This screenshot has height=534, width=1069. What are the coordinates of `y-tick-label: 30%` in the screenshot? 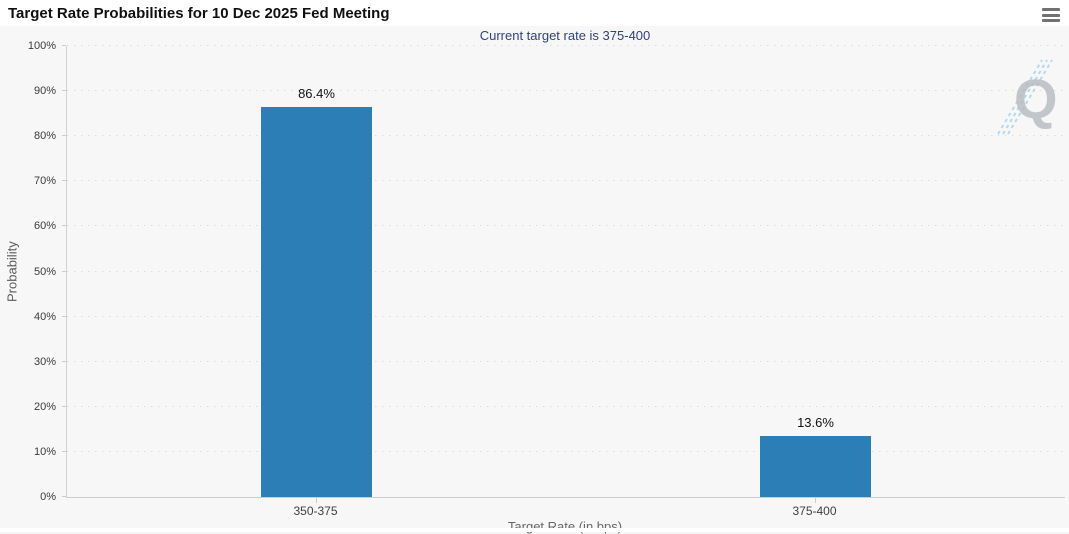 It's located at (44, 361).